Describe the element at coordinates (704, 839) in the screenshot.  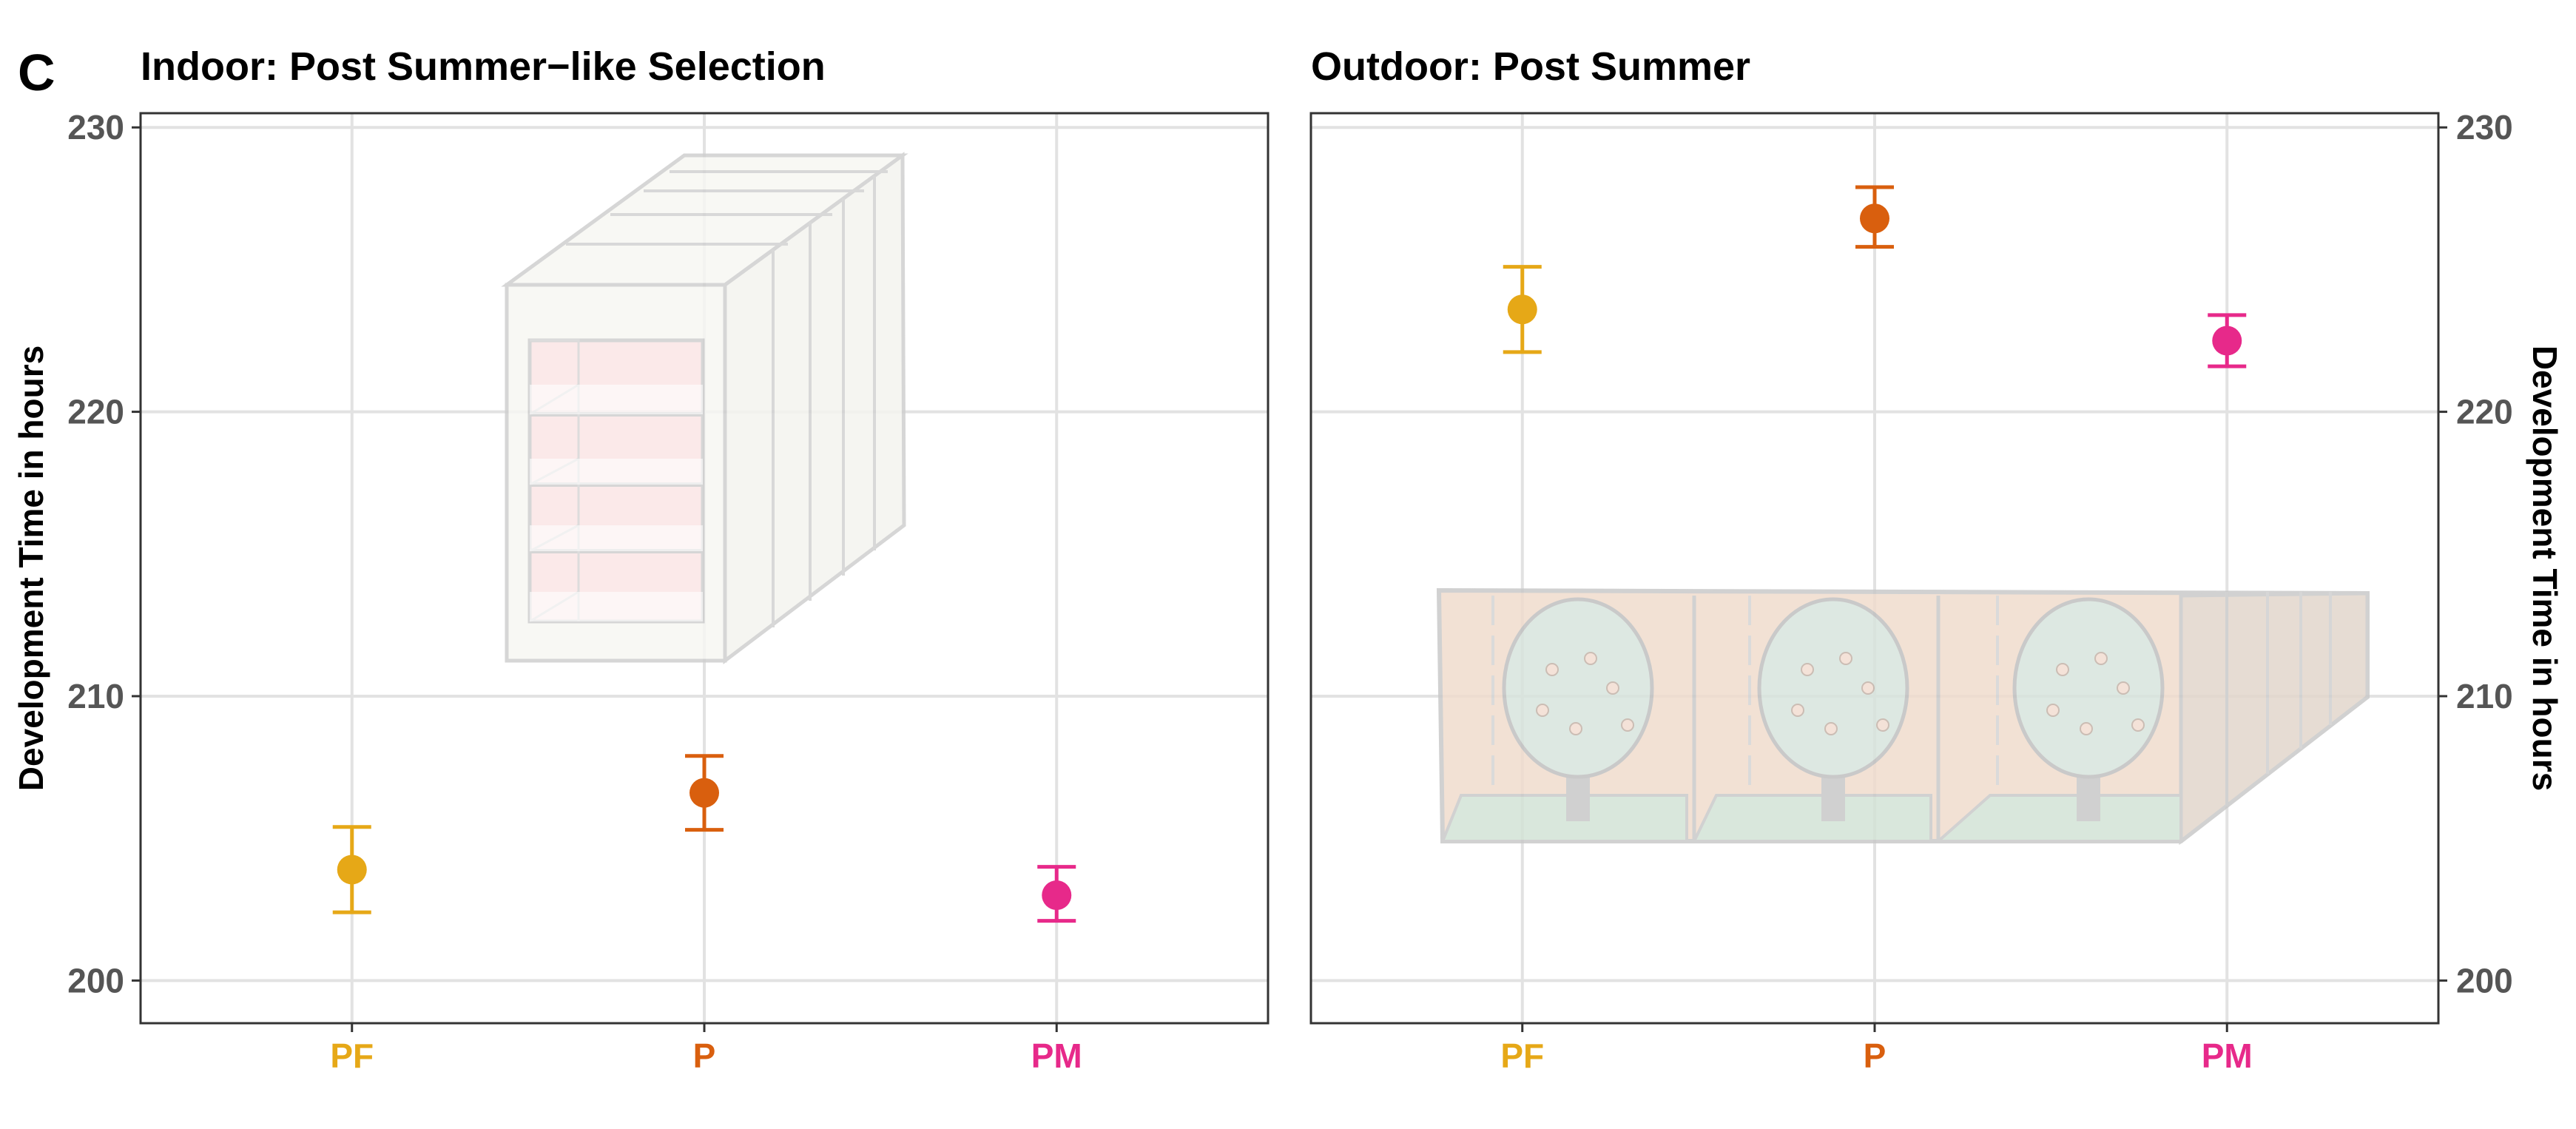
I see `indoor-data-marks` at that location.